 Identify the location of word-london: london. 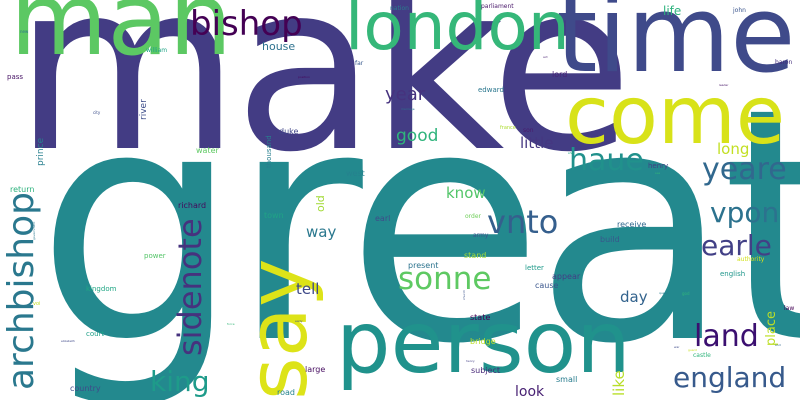
(457, 32).